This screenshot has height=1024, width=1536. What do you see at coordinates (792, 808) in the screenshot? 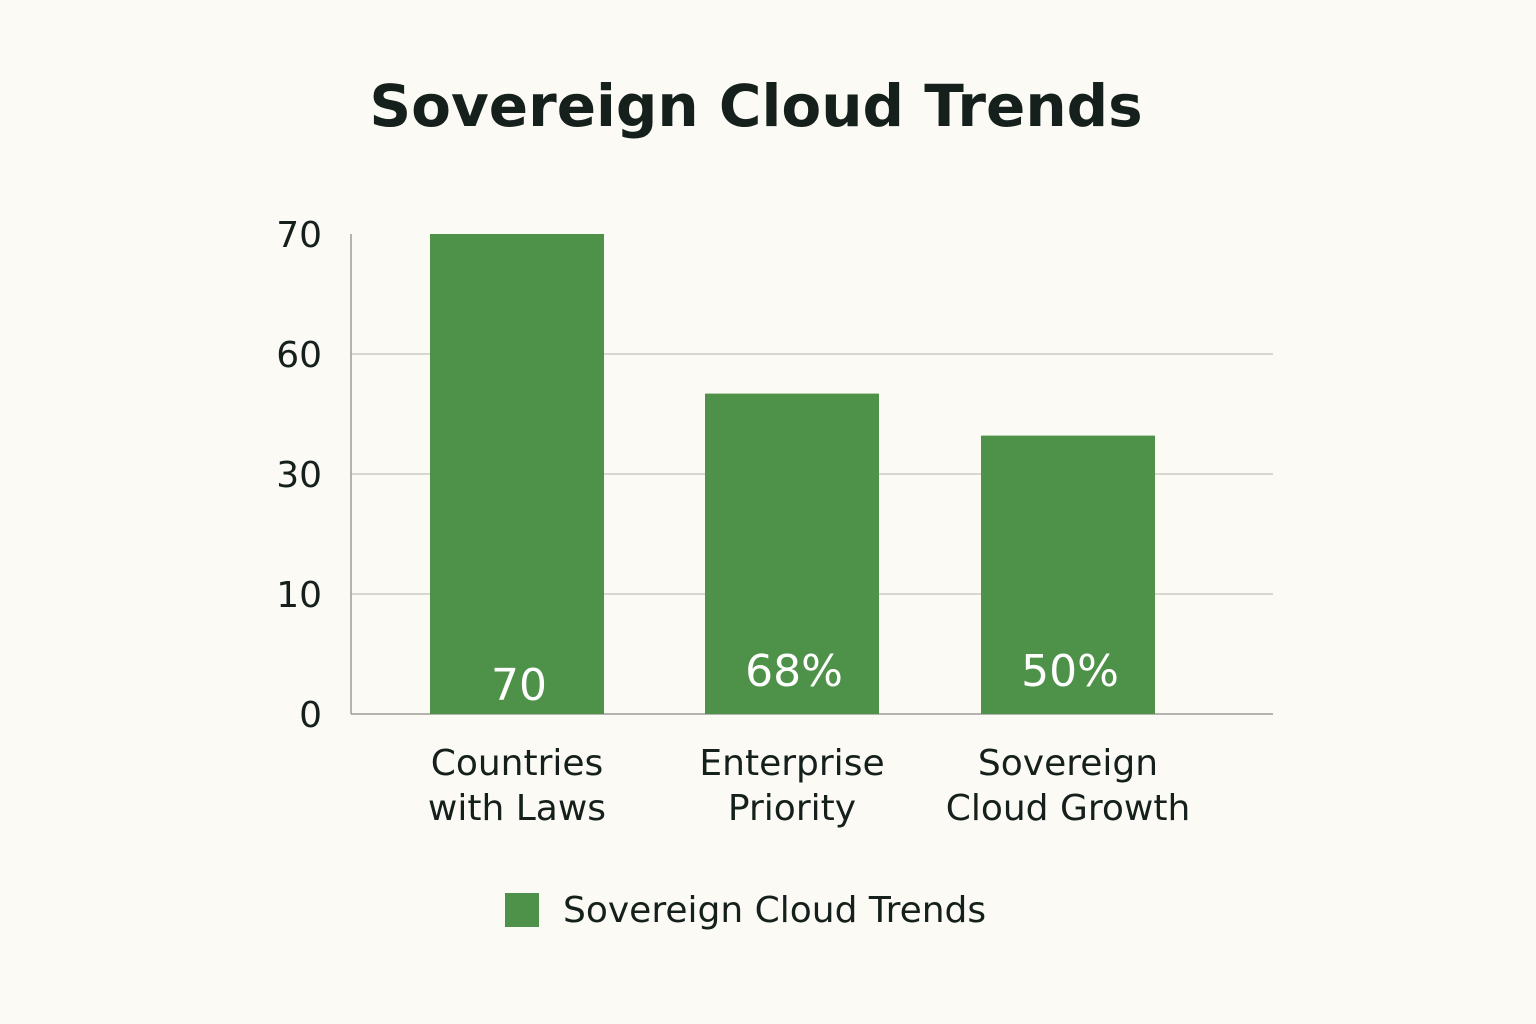
I see `x-tick-label: Priority` at bounding box center [792, 808].